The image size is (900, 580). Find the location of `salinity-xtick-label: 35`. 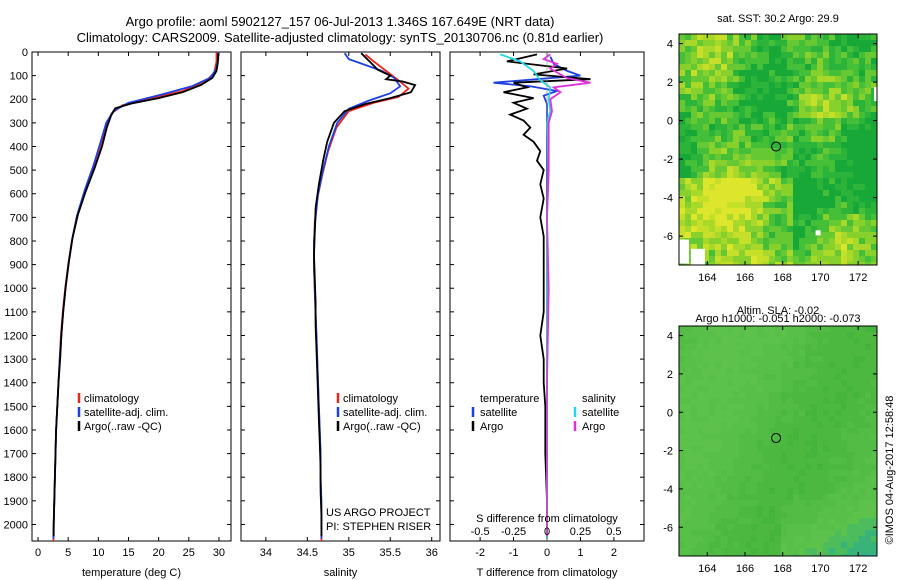

salinity-xtick-label: 35 is located at coordinates (349, 553).